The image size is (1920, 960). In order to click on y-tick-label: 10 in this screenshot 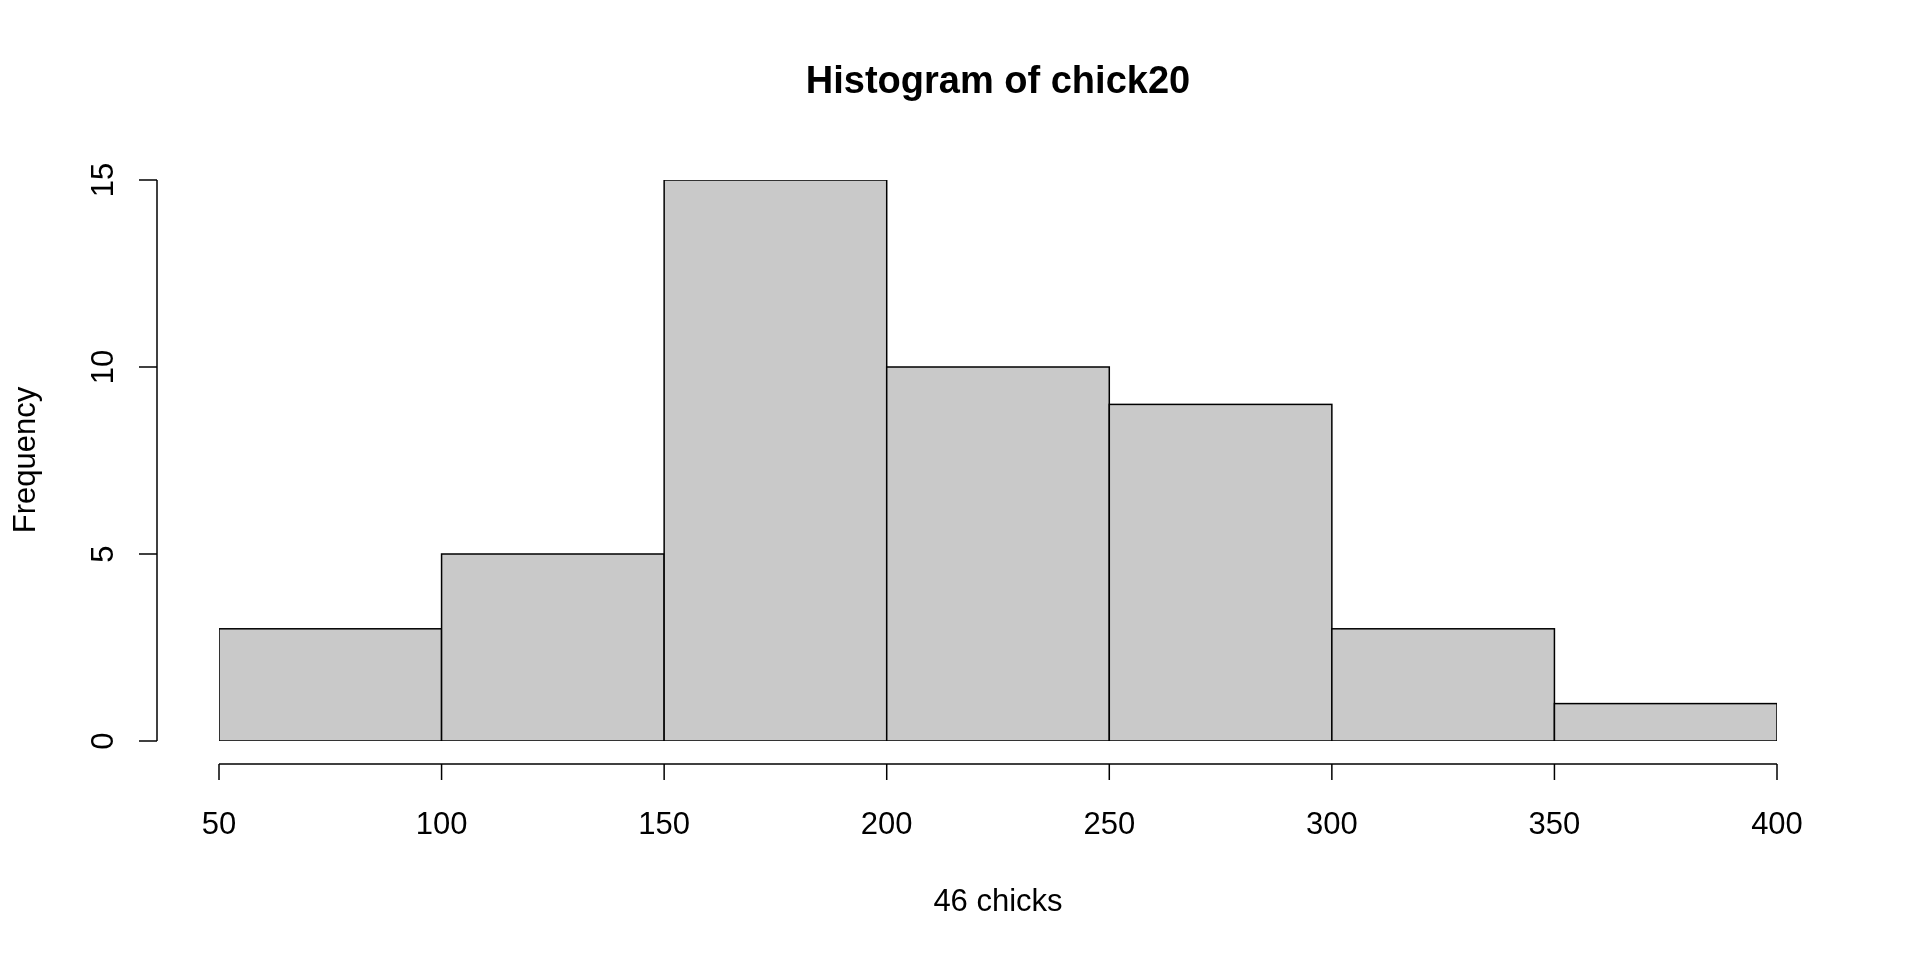, I will do `click(102, 367)`.